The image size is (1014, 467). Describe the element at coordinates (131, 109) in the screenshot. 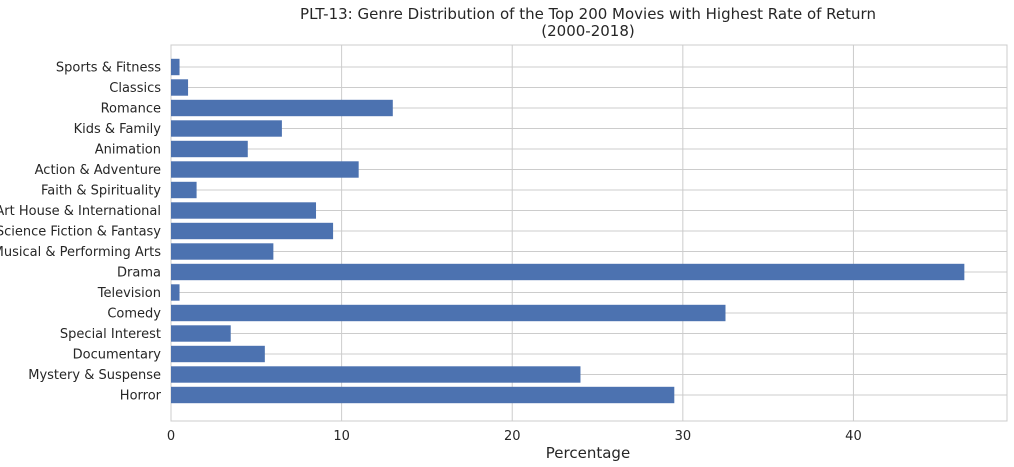

I see `y-tick-label: Romance` at that location.